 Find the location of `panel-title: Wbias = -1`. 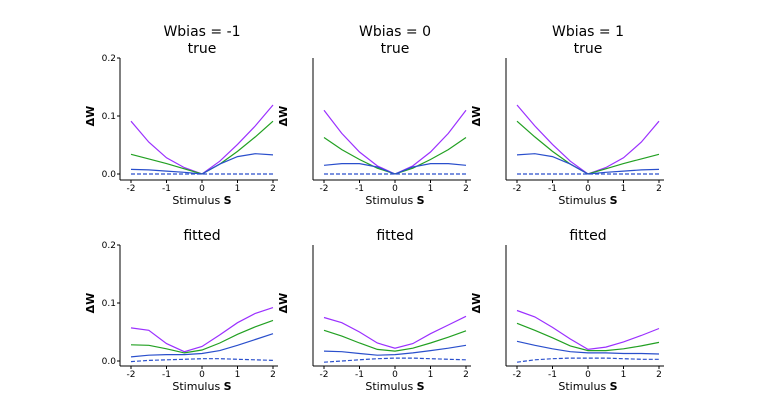

panel-title: Wbias = -1 is located at coordinates (201, 32).